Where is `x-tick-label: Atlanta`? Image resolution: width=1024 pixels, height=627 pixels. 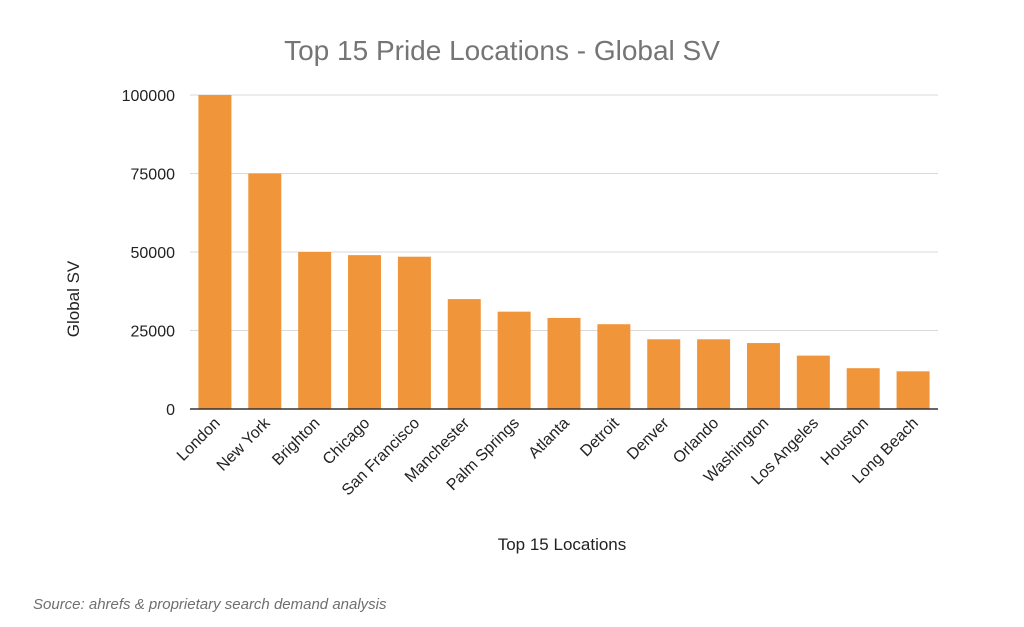 x-tick-label: Atlanta is located at coordinates (549, 438).